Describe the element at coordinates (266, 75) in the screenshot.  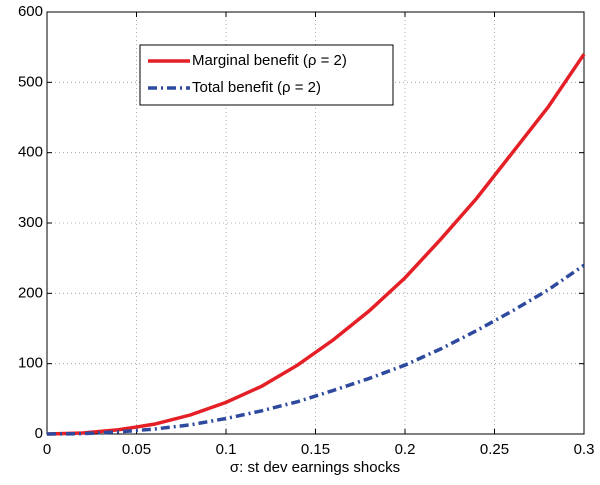
I see `legend-box` at that location.